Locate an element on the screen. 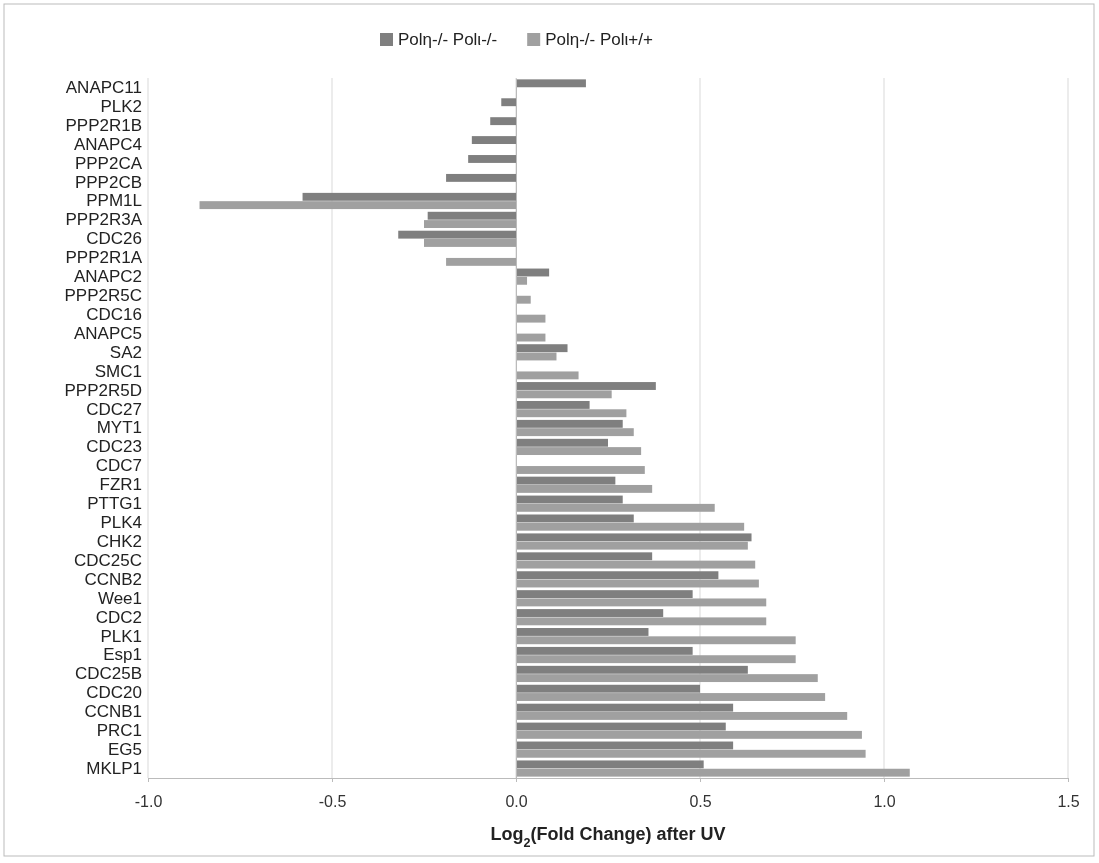 The height and width of the screenshot is (863, 1099). y-tick-label: PLK4 is located at coordinates (121, 523).